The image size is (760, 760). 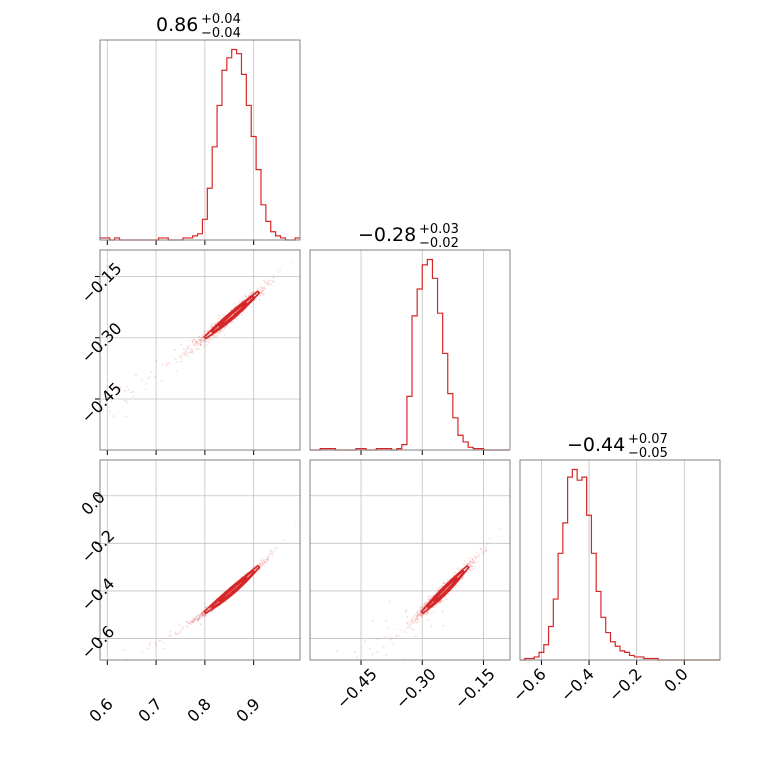 What do you see at coordinates (600, 684) in the screenshot?
I see `bottom-ticks-param-2: −0.6 −0.4 −0.2 0.0` at bounding box center [600, 684].